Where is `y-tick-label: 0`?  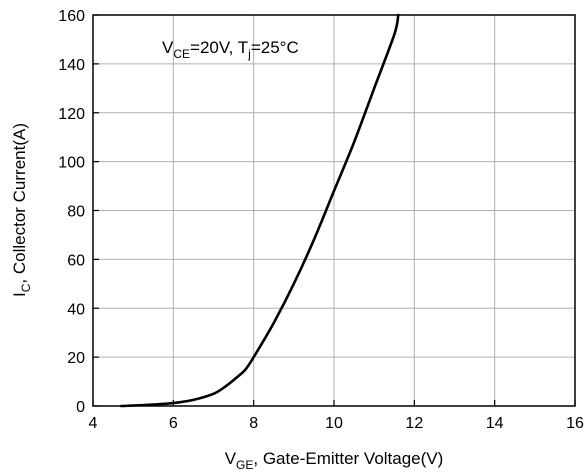 y-tick-label: 0 is located at coordinates (80, 407).